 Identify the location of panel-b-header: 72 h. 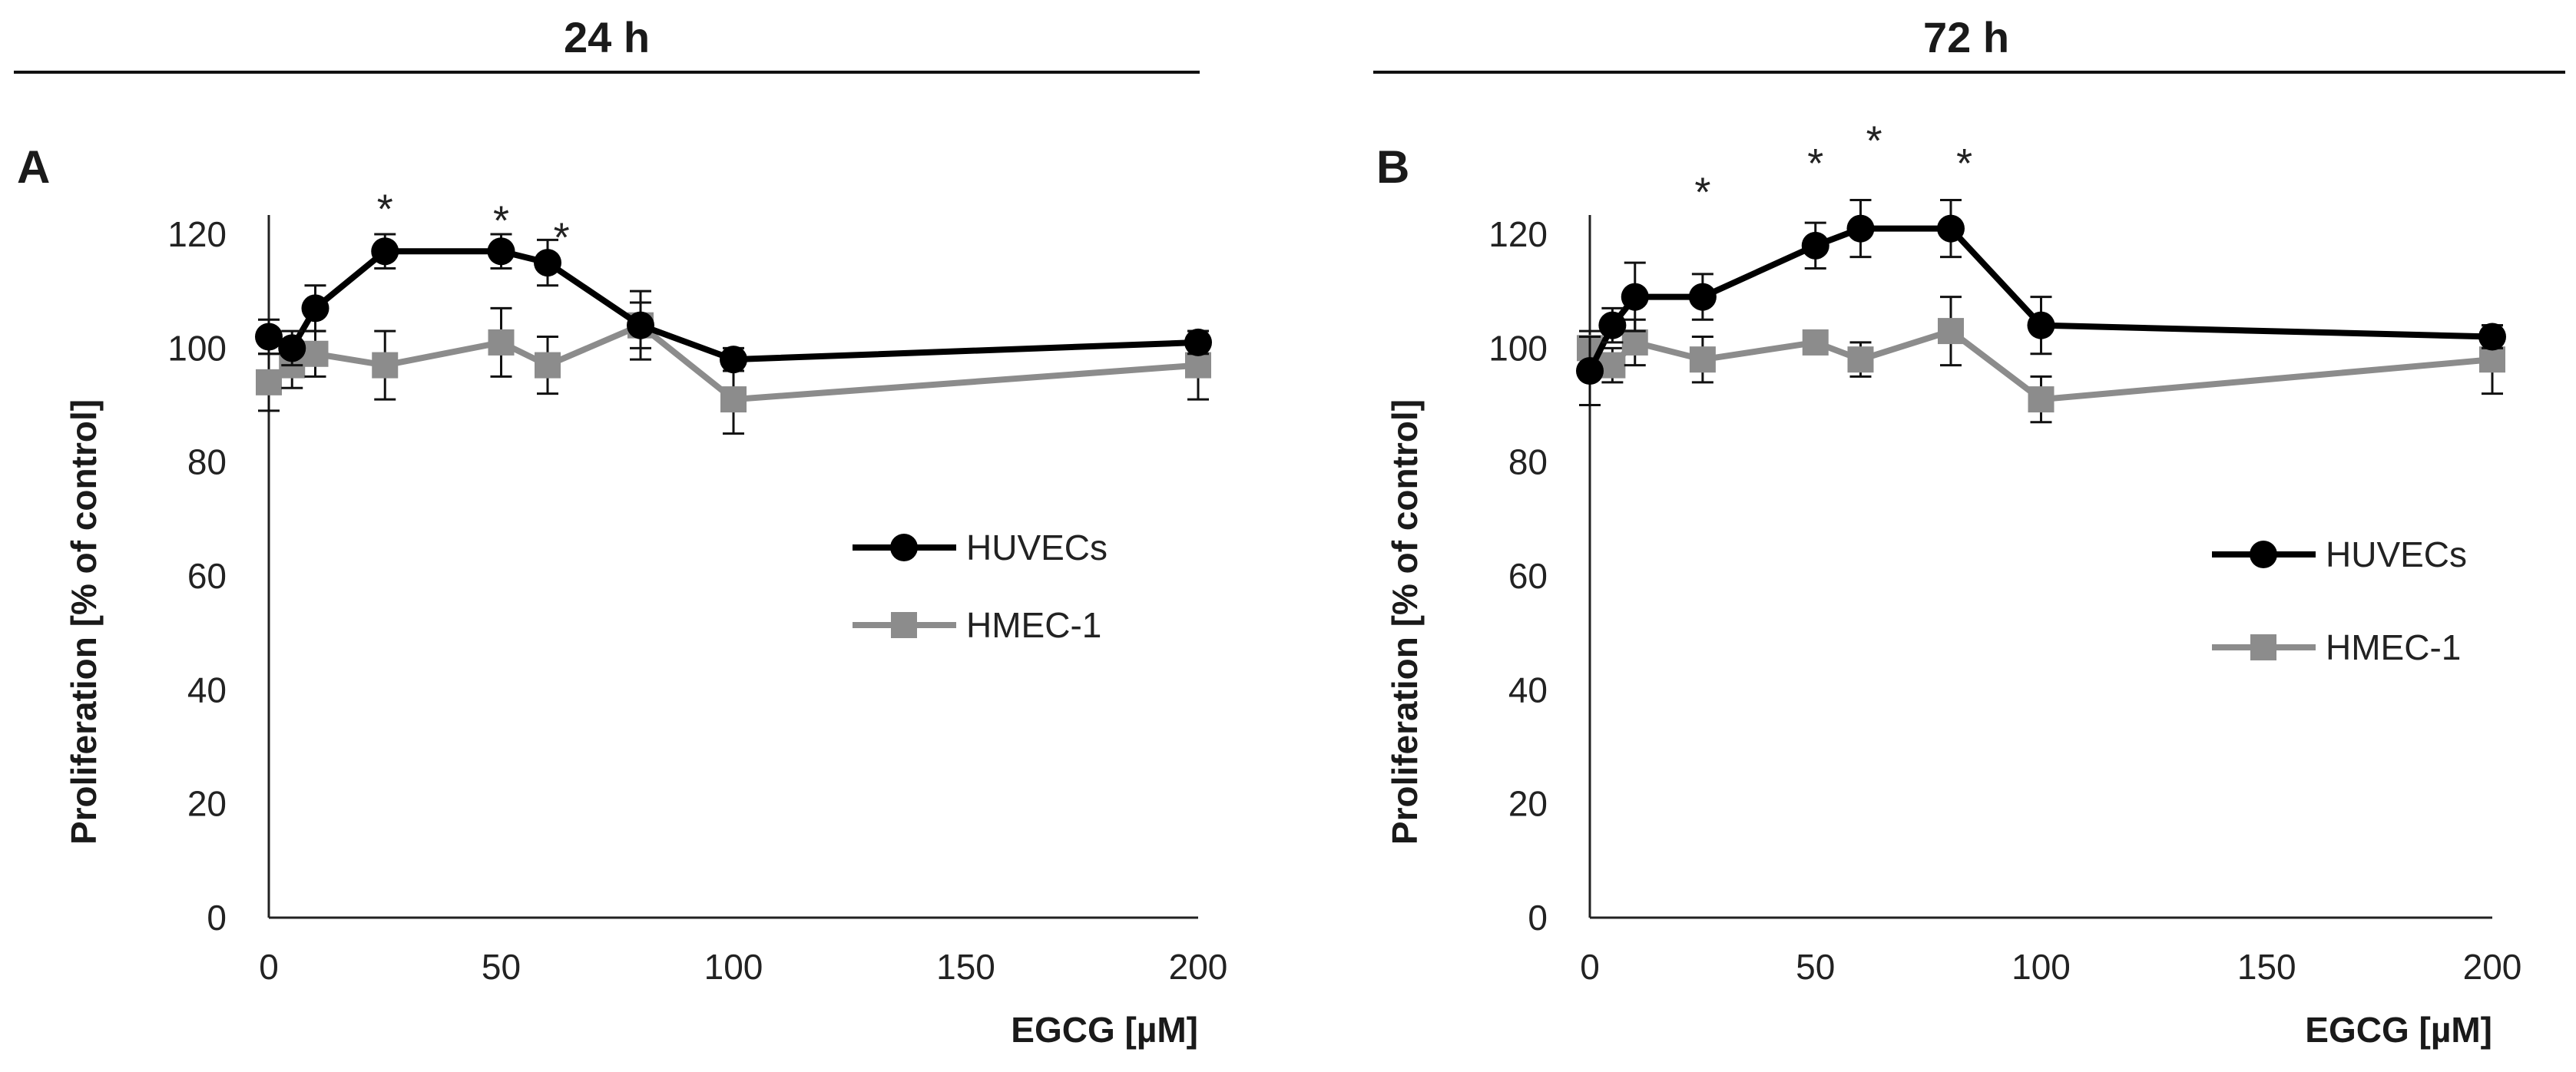
(1966, 37).